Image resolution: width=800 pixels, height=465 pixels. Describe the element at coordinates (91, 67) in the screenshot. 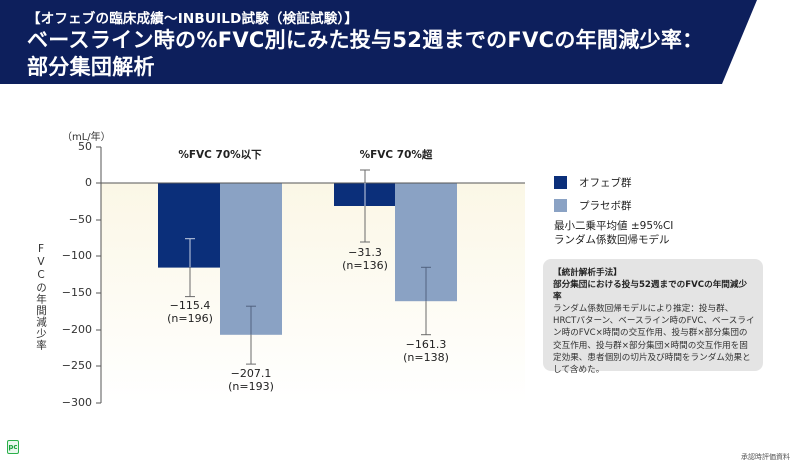

I see `title-line-2: 部分集団解析` at that location.